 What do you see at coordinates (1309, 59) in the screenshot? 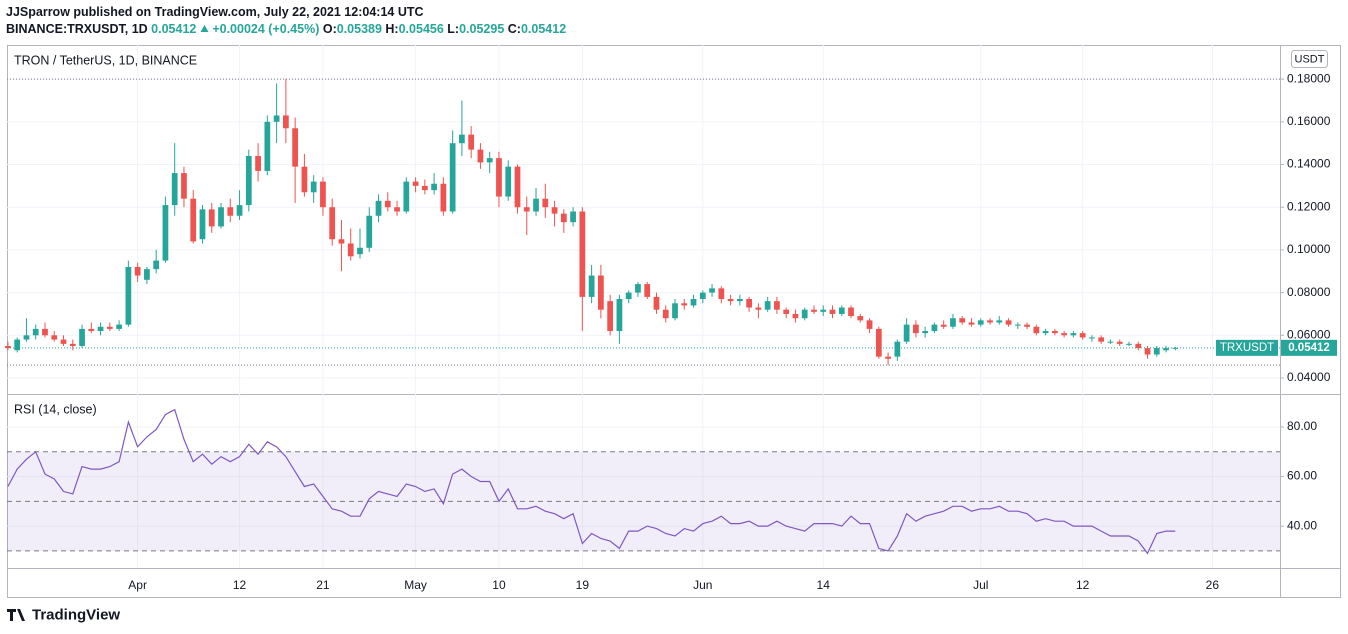
I see `currency-box` at bounding box center [1309, 59].